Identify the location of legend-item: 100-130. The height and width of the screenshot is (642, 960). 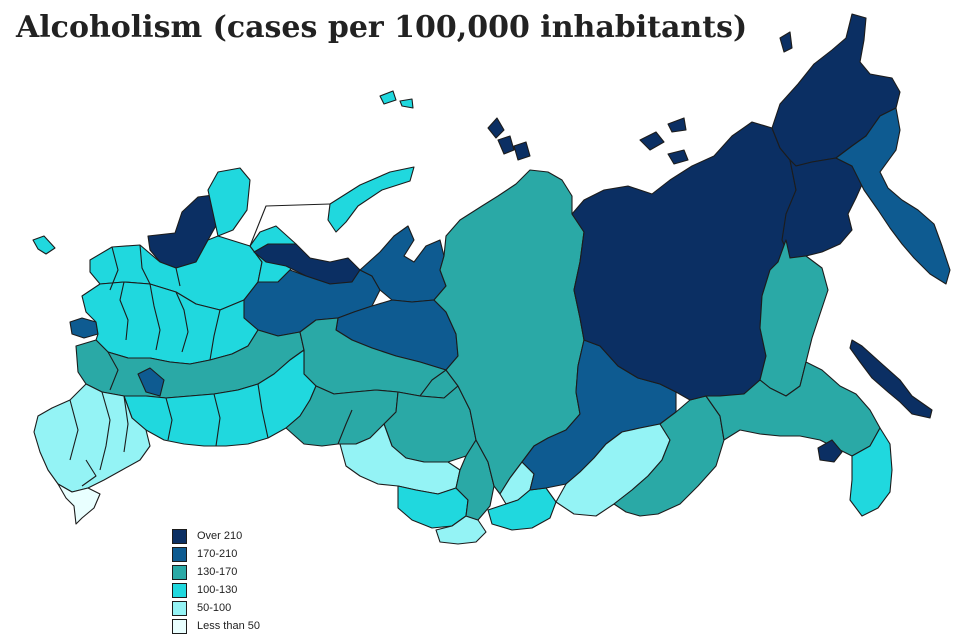
(216, 590).